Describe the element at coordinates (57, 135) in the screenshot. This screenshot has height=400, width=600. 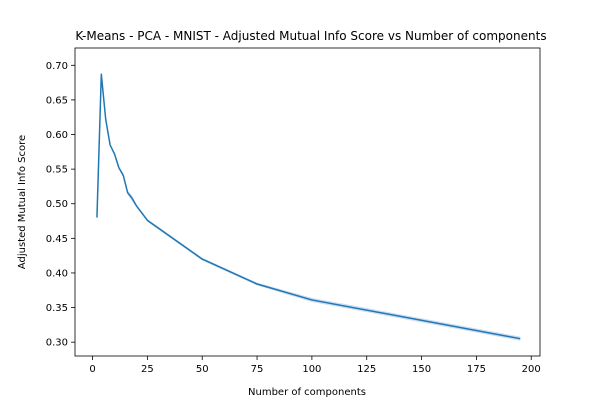
I see `y-tick-label: 0.60` at that location.